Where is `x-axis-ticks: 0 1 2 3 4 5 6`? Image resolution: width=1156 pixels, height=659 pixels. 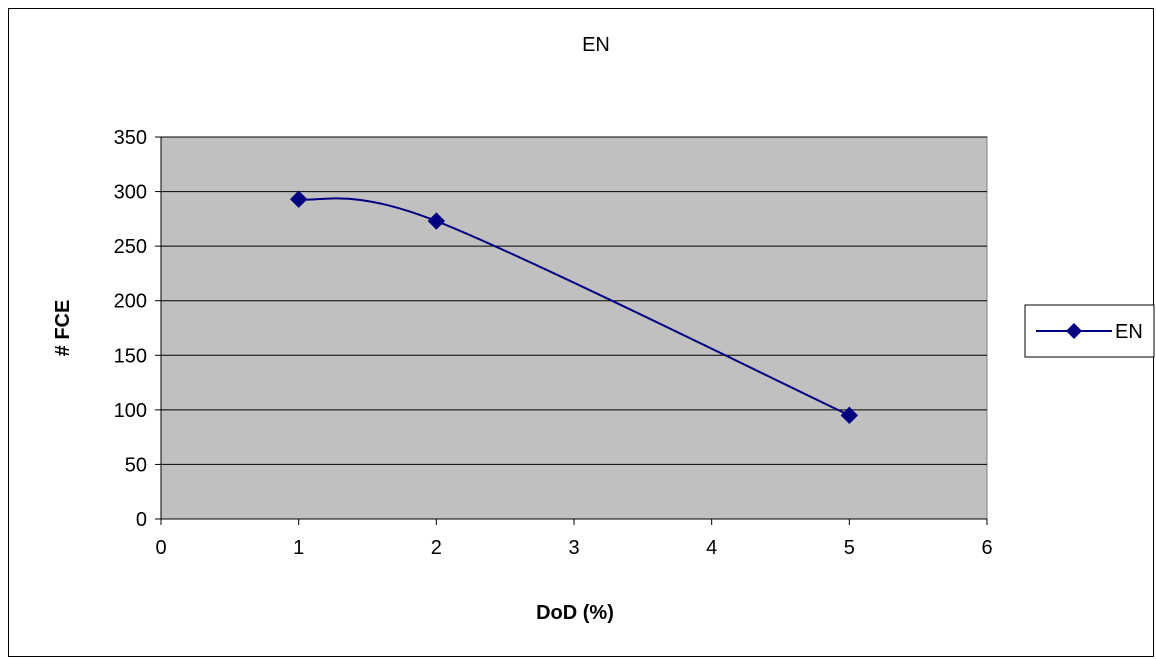
x-axis-ticks: 0 1 2 3 4 5 6 is located at coordinates (574, 539).